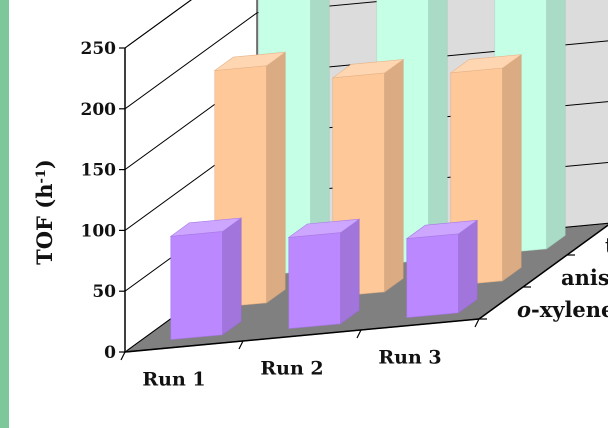 The image size is (608, 428). I want to click on category-label: Run 1, so click(173, 380).